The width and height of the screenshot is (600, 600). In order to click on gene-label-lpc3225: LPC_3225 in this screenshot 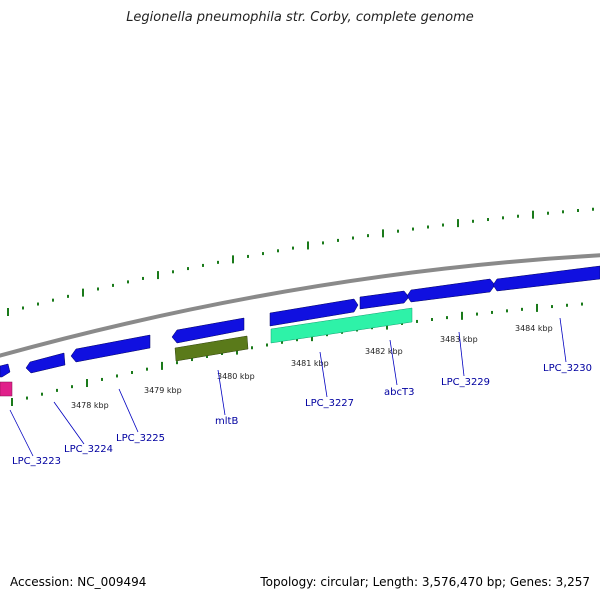, I will do `click(140, 438)`.